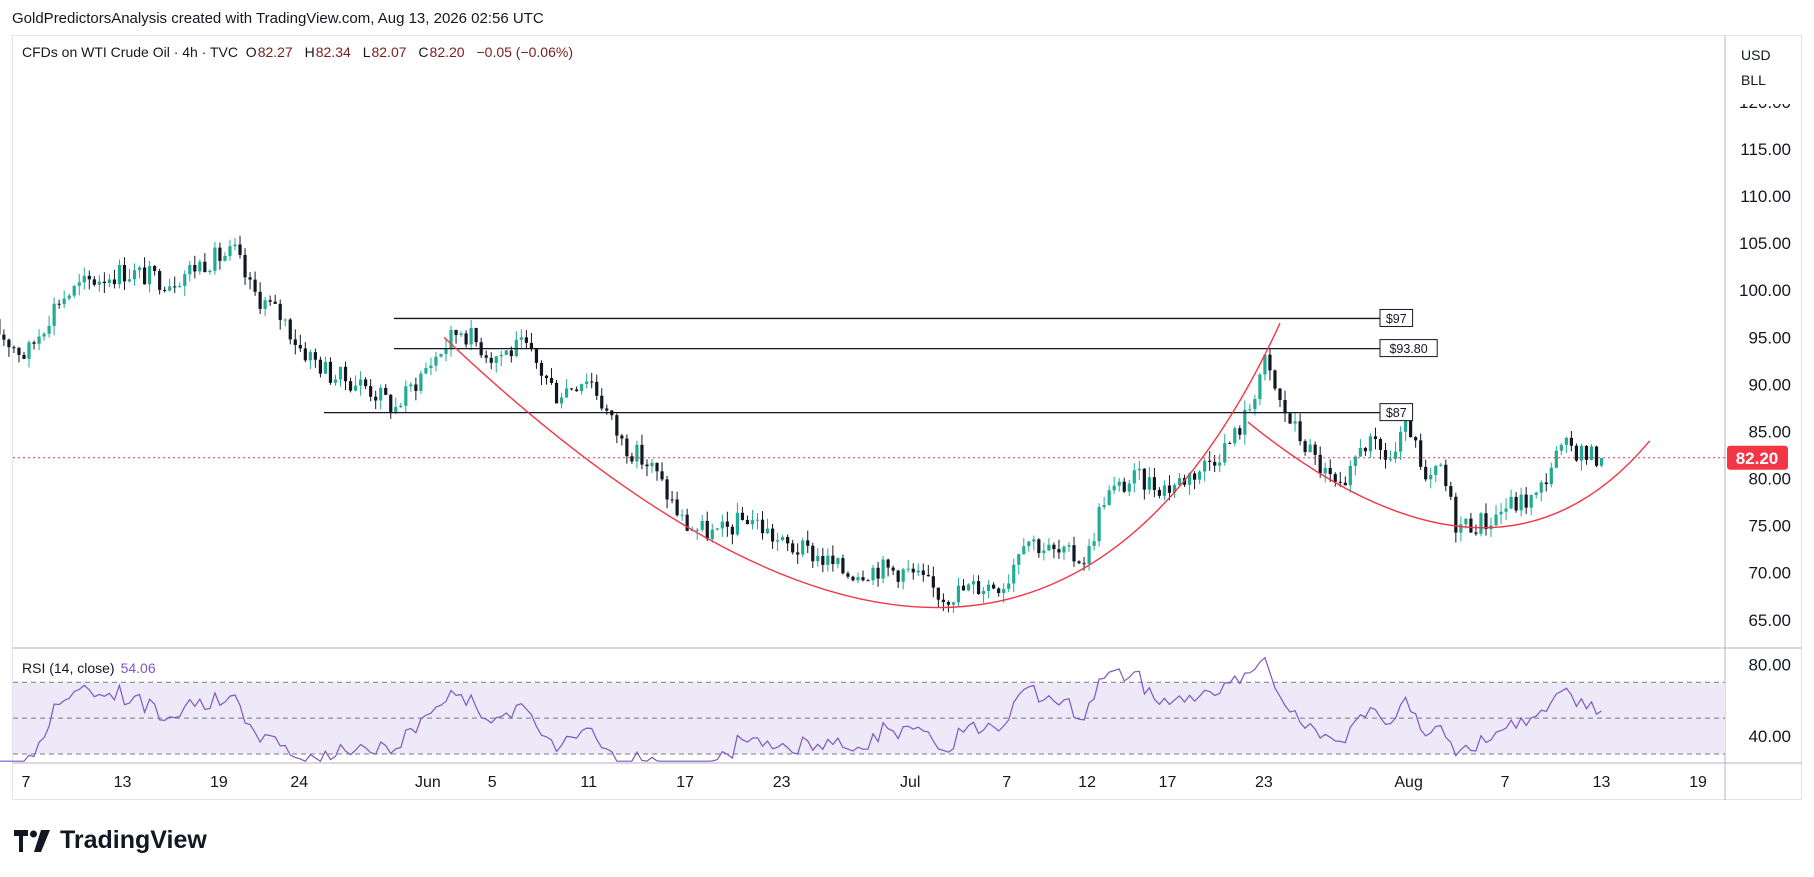 The height and width of the screenshot is (877, 1814). I want to click on currency-unit-box: USD BLL, so click(1765, 71).